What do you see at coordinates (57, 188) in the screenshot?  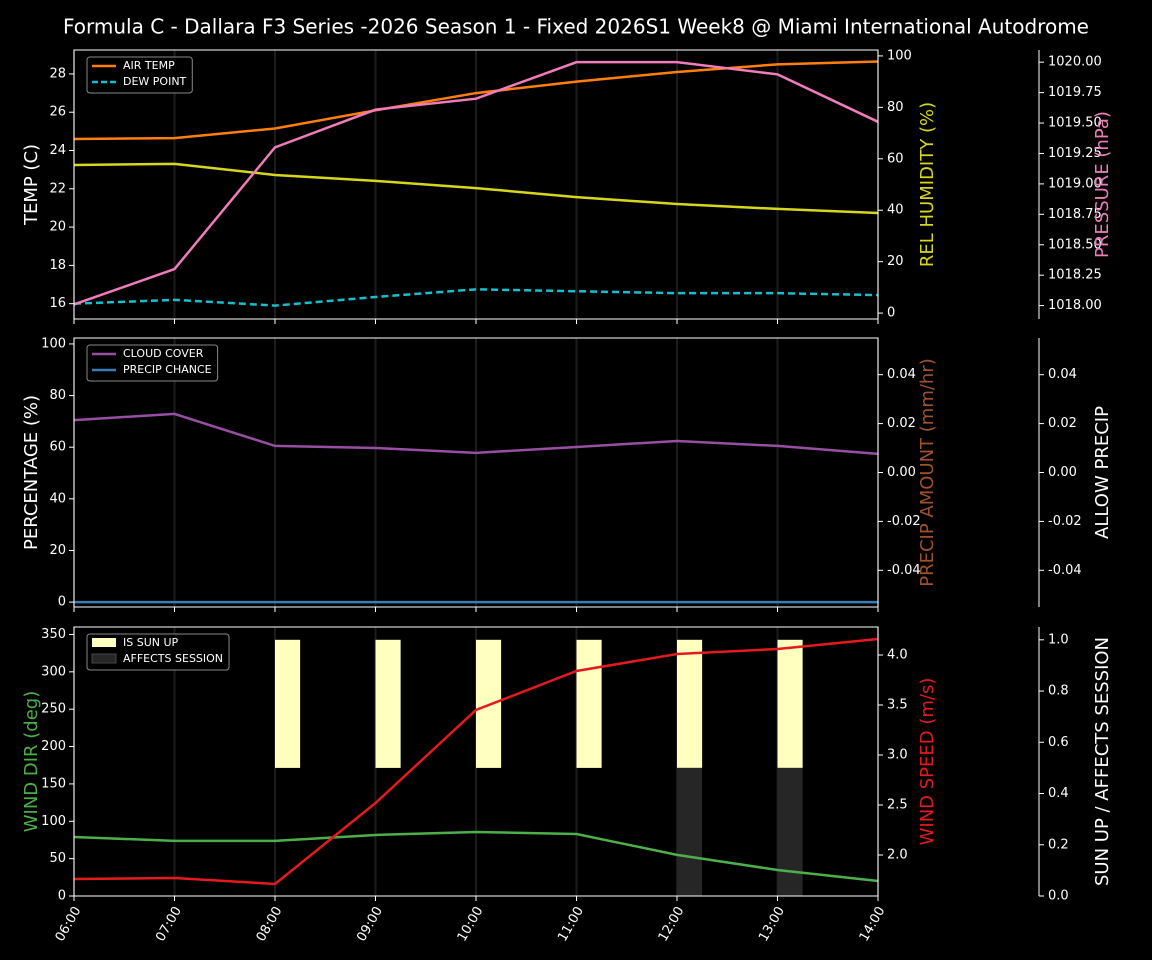 I see `y-tick-label: 22` at bounding box center [57, 188].